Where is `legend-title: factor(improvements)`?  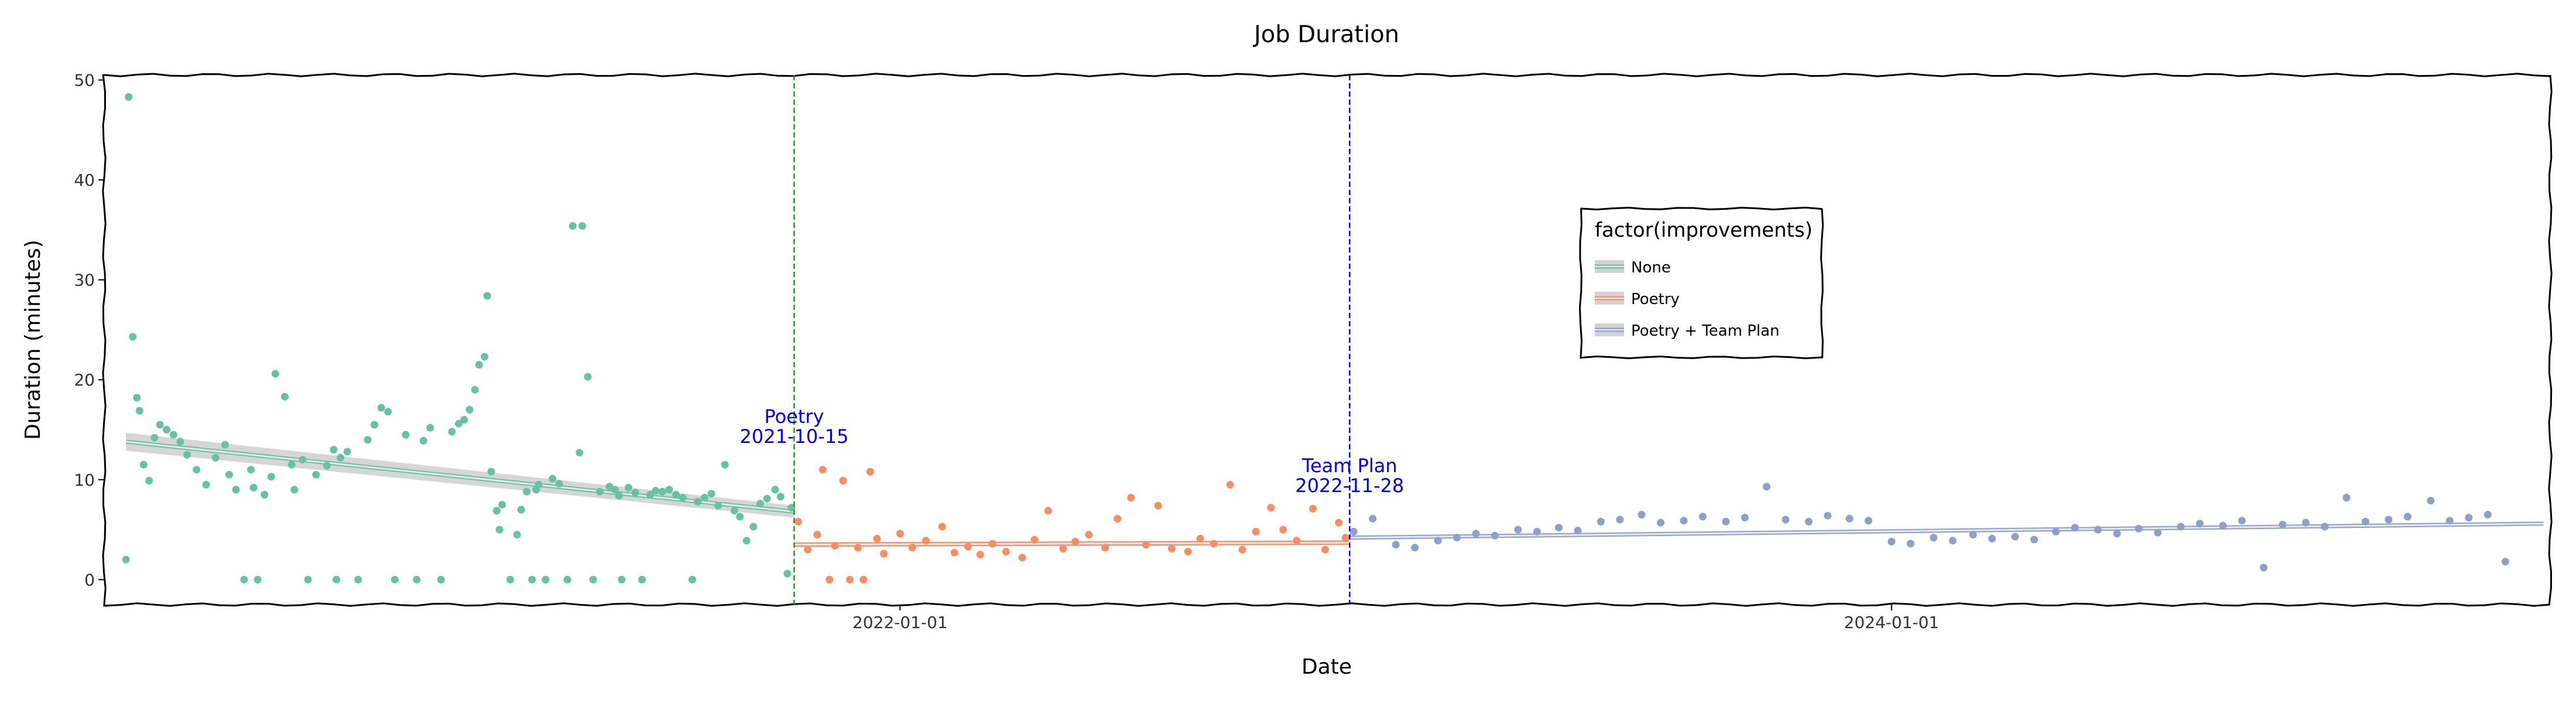 legend-title: factor(improvements) is located at coordinates (1704, 230).